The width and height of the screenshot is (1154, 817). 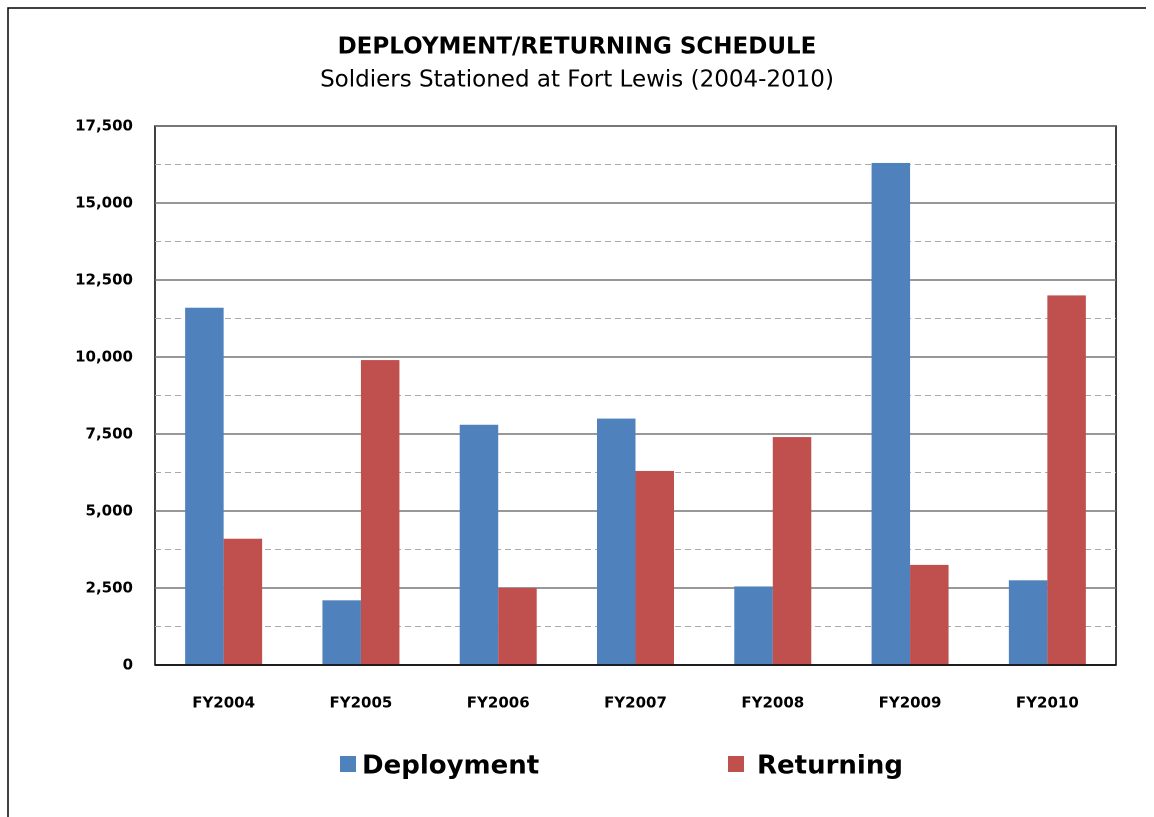 What do you see at coordinates (104, 126) in the screenshot?
I see `y-tick-label: 17,500` at bounding box center [104, 126].